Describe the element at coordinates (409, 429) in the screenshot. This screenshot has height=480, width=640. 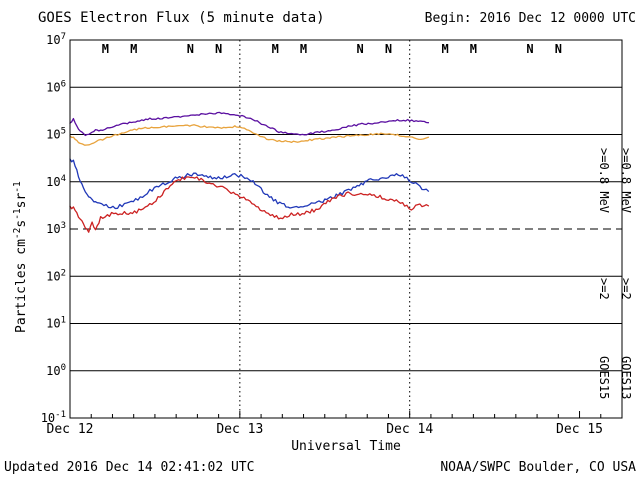
I see `x-tick-label: Dec 14` at that location.